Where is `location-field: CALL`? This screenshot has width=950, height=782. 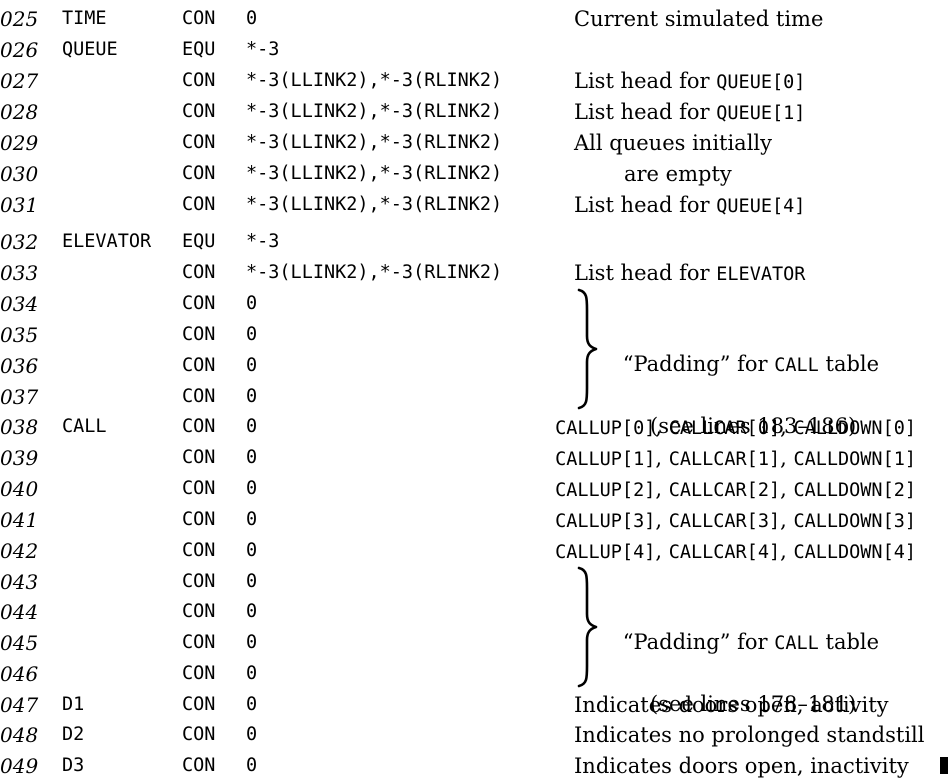 location-field: CALL is located at coordinates (84, 426).